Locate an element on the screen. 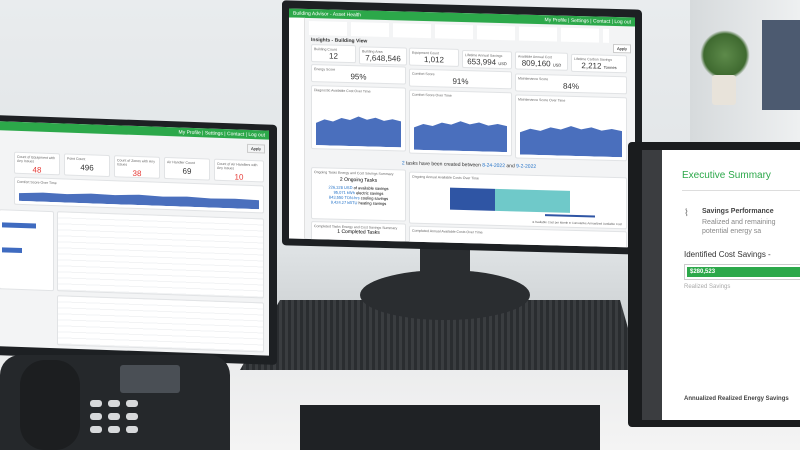 The image size is (800, 450). keyboard is located at coordinates (450, 427).